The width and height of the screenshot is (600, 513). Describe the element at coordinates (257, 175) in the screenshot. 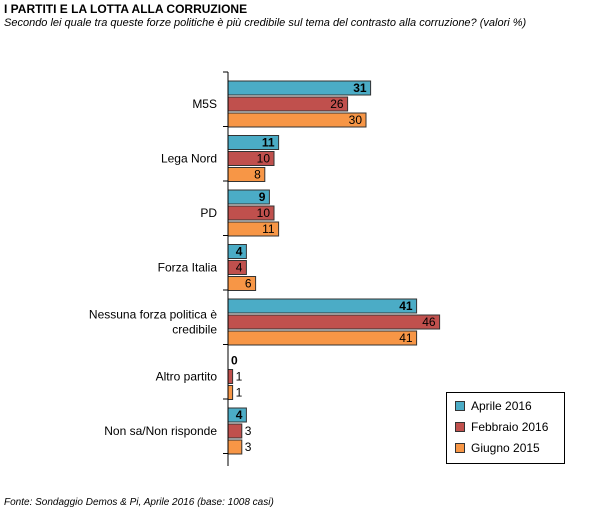

I see `data-label: 8` at that location.